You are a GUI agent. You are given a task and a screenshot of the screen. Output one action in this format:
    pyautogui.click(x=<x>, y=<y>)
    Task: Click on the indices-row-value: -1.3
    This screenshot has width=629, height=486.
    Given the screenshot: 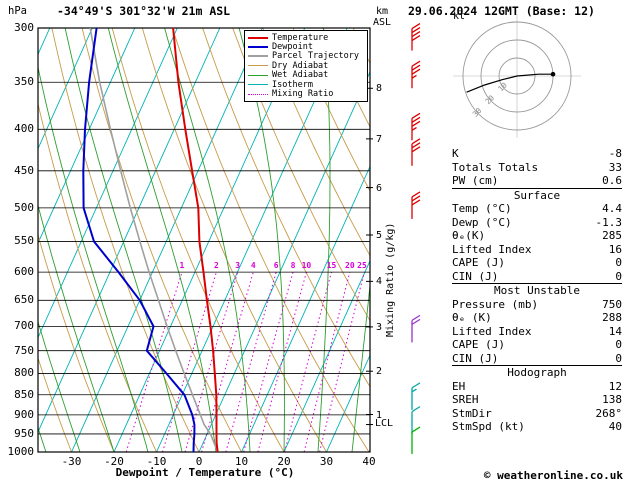 What is the action you would take?
    pyautogui.click(x=609, y=222)
    